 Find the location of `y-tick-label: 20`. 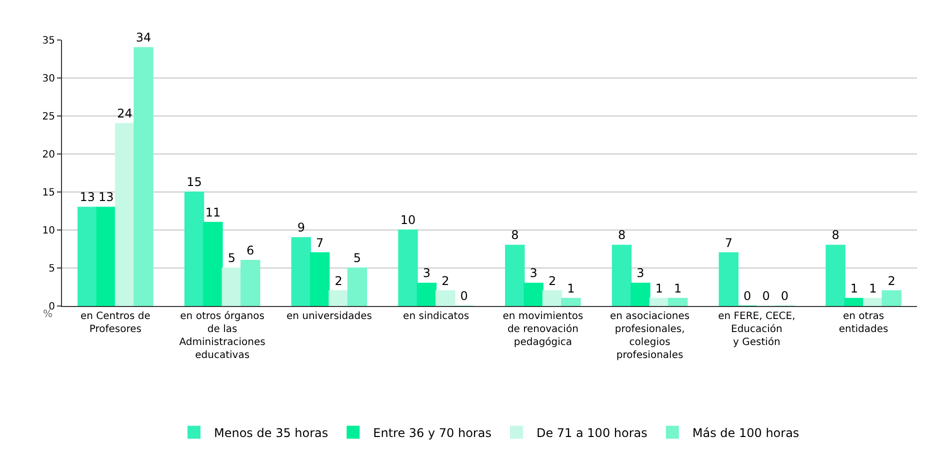

y-tick-label: 20 is located at coordinates (48, 155).